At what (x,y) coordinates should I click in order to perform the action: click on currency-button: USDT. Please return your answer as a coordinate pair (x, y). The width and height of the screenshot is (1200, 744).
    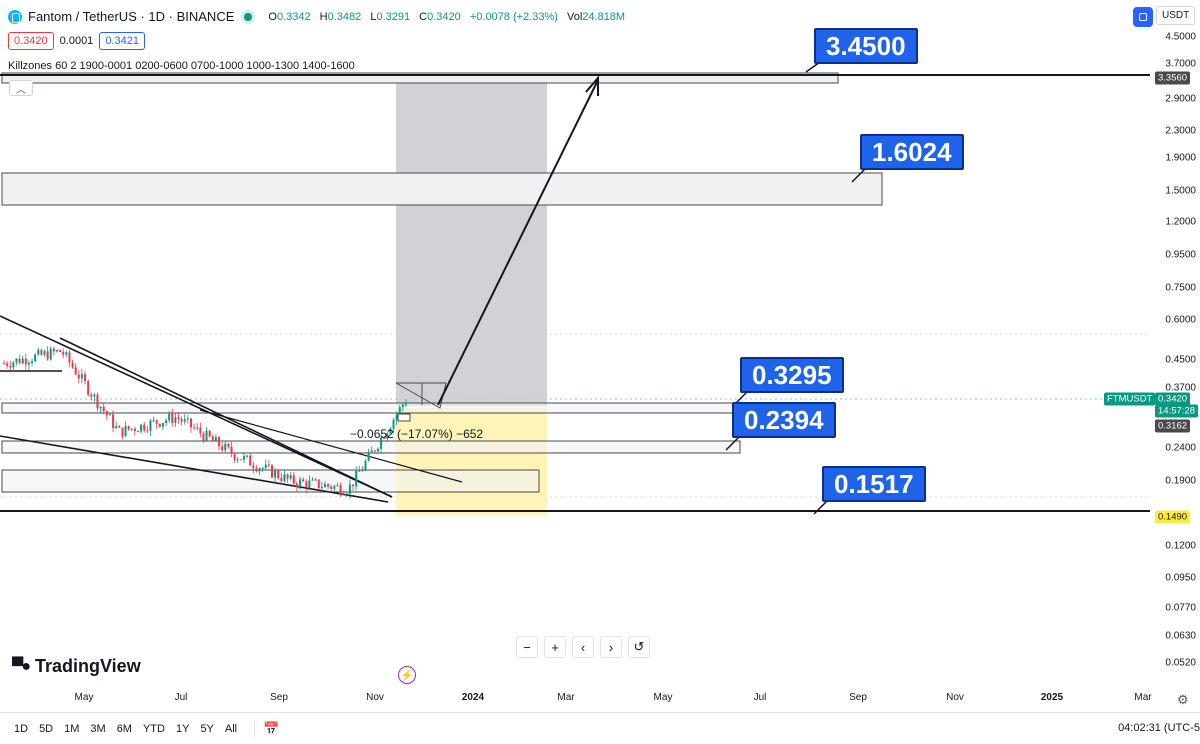
    Looking at the image, I should click on (1176, 15).